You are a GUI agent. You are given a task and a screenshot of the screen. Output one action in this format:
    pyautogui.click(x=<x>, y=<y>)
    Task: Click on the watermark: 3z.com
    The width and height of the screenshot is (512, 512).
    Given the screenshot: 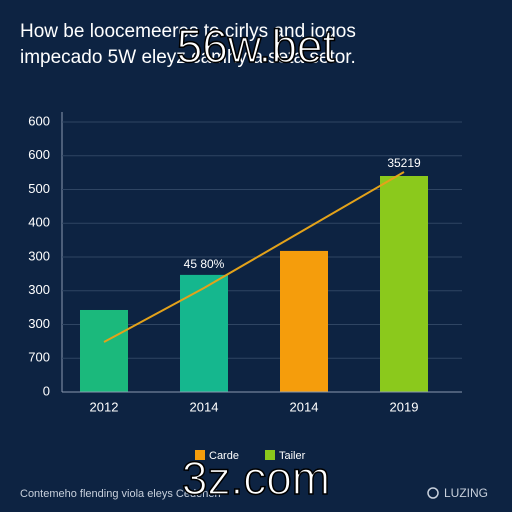 What is the action you would take?
    pyautogui.click(x=256, y=478)
    